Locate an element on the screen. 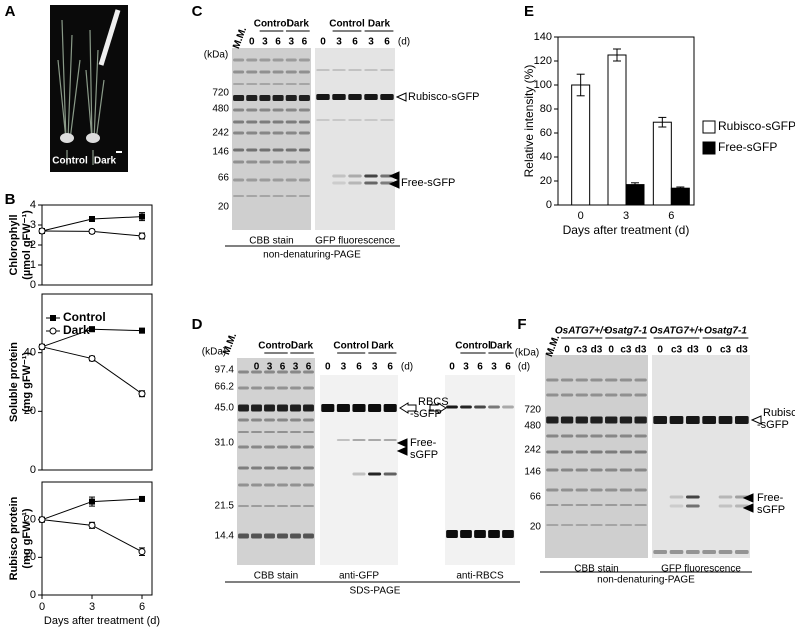  method-label: SDS-PAGE is located at coordinates (375, 591).